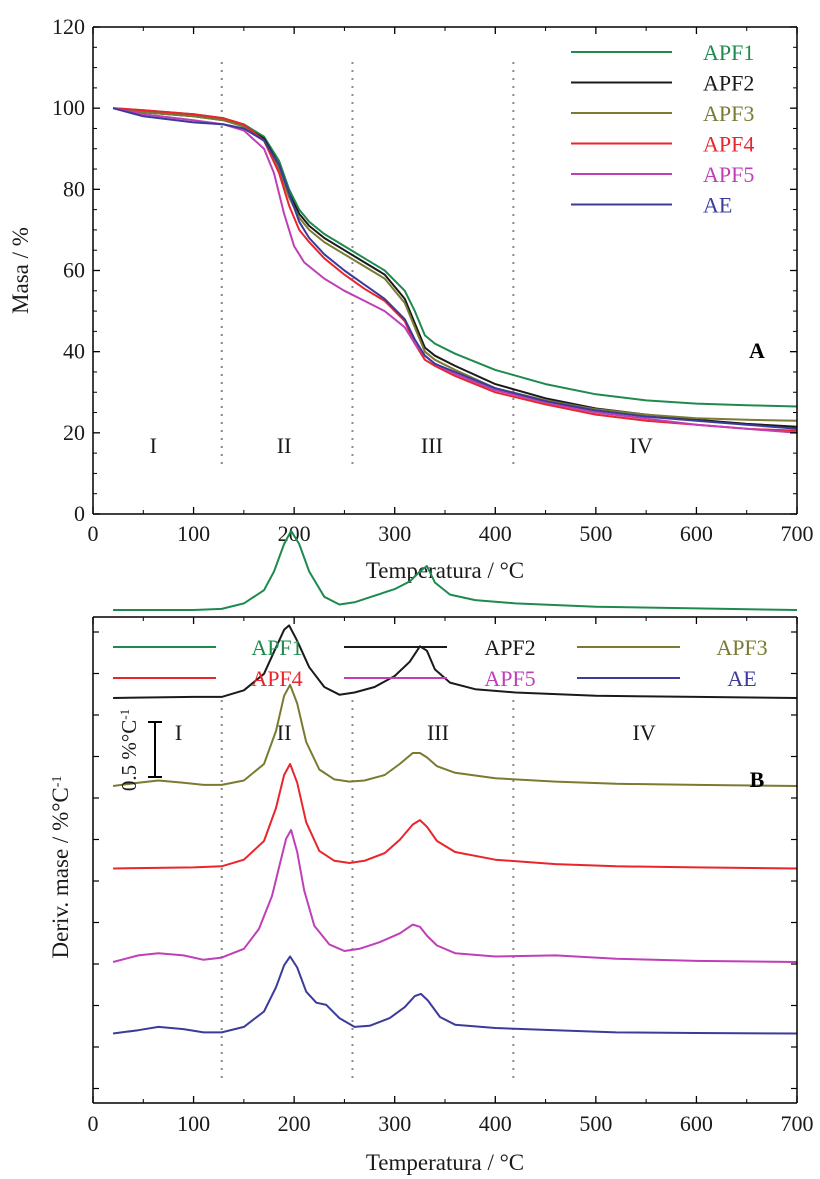  I want to click on legend-label-apf4: APF4, so click(728, 144).